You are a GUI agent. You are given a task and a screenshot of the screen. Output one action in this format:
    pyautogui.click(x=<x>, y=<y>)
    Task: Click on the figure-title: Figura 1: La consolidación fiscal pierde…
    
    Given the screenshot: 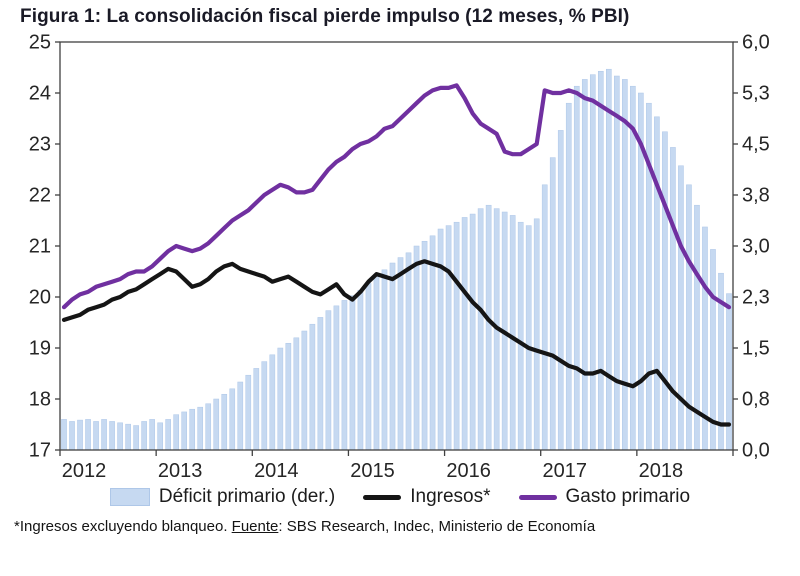 What is the action you would take?
    pyautogui.click(x=325, y=16)
    